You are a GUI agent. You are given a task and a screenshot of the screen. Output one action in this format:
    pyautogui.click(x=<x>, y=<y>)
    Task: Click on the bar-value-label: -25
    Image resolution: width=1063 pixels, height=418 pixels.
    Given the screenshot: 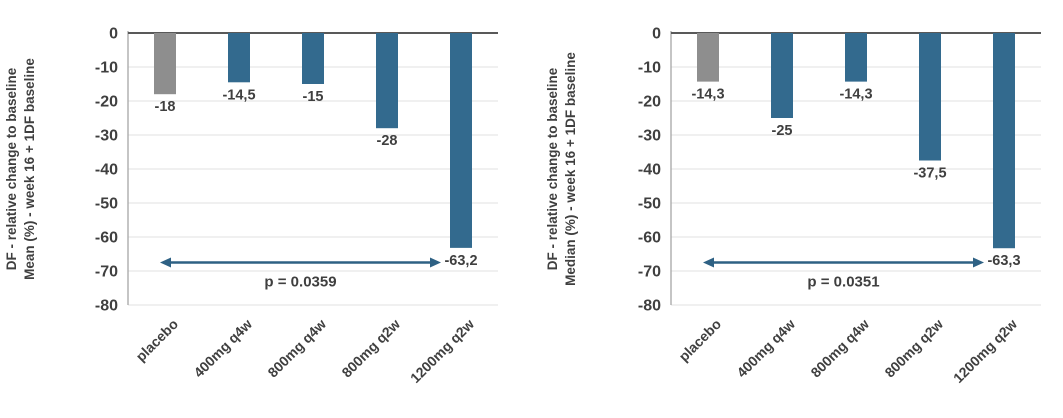 What is the action you would take?
    pyautogui.click(x=782, y=131)
    